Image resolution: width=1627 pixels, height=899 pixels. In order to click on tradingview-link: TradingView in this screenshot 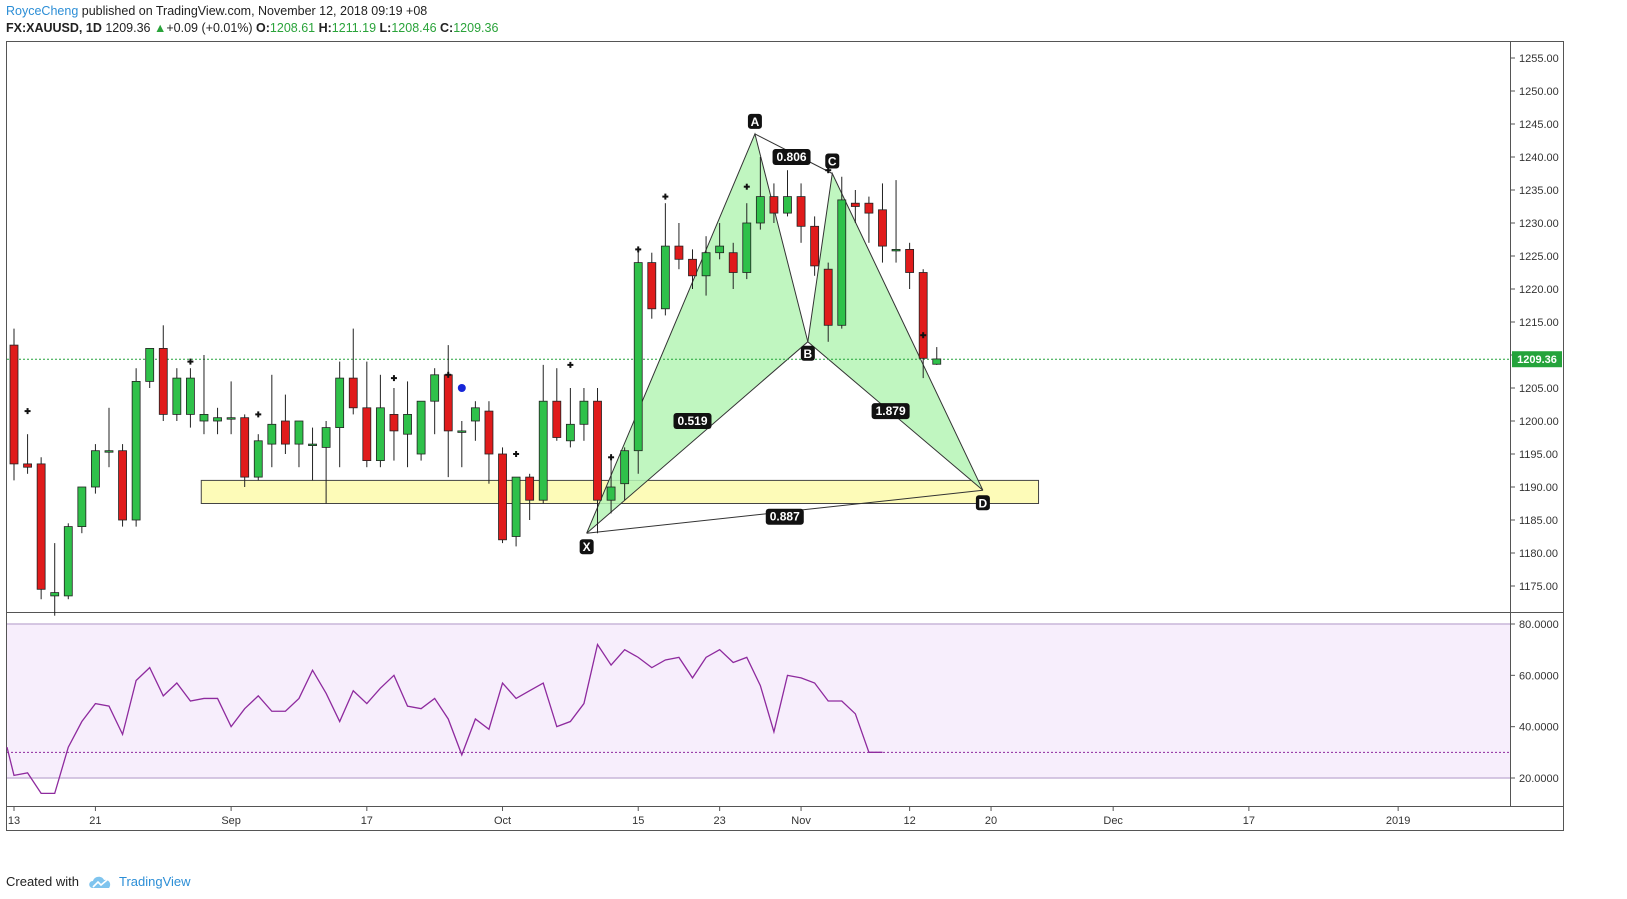, I will do `click(154, 881)`.